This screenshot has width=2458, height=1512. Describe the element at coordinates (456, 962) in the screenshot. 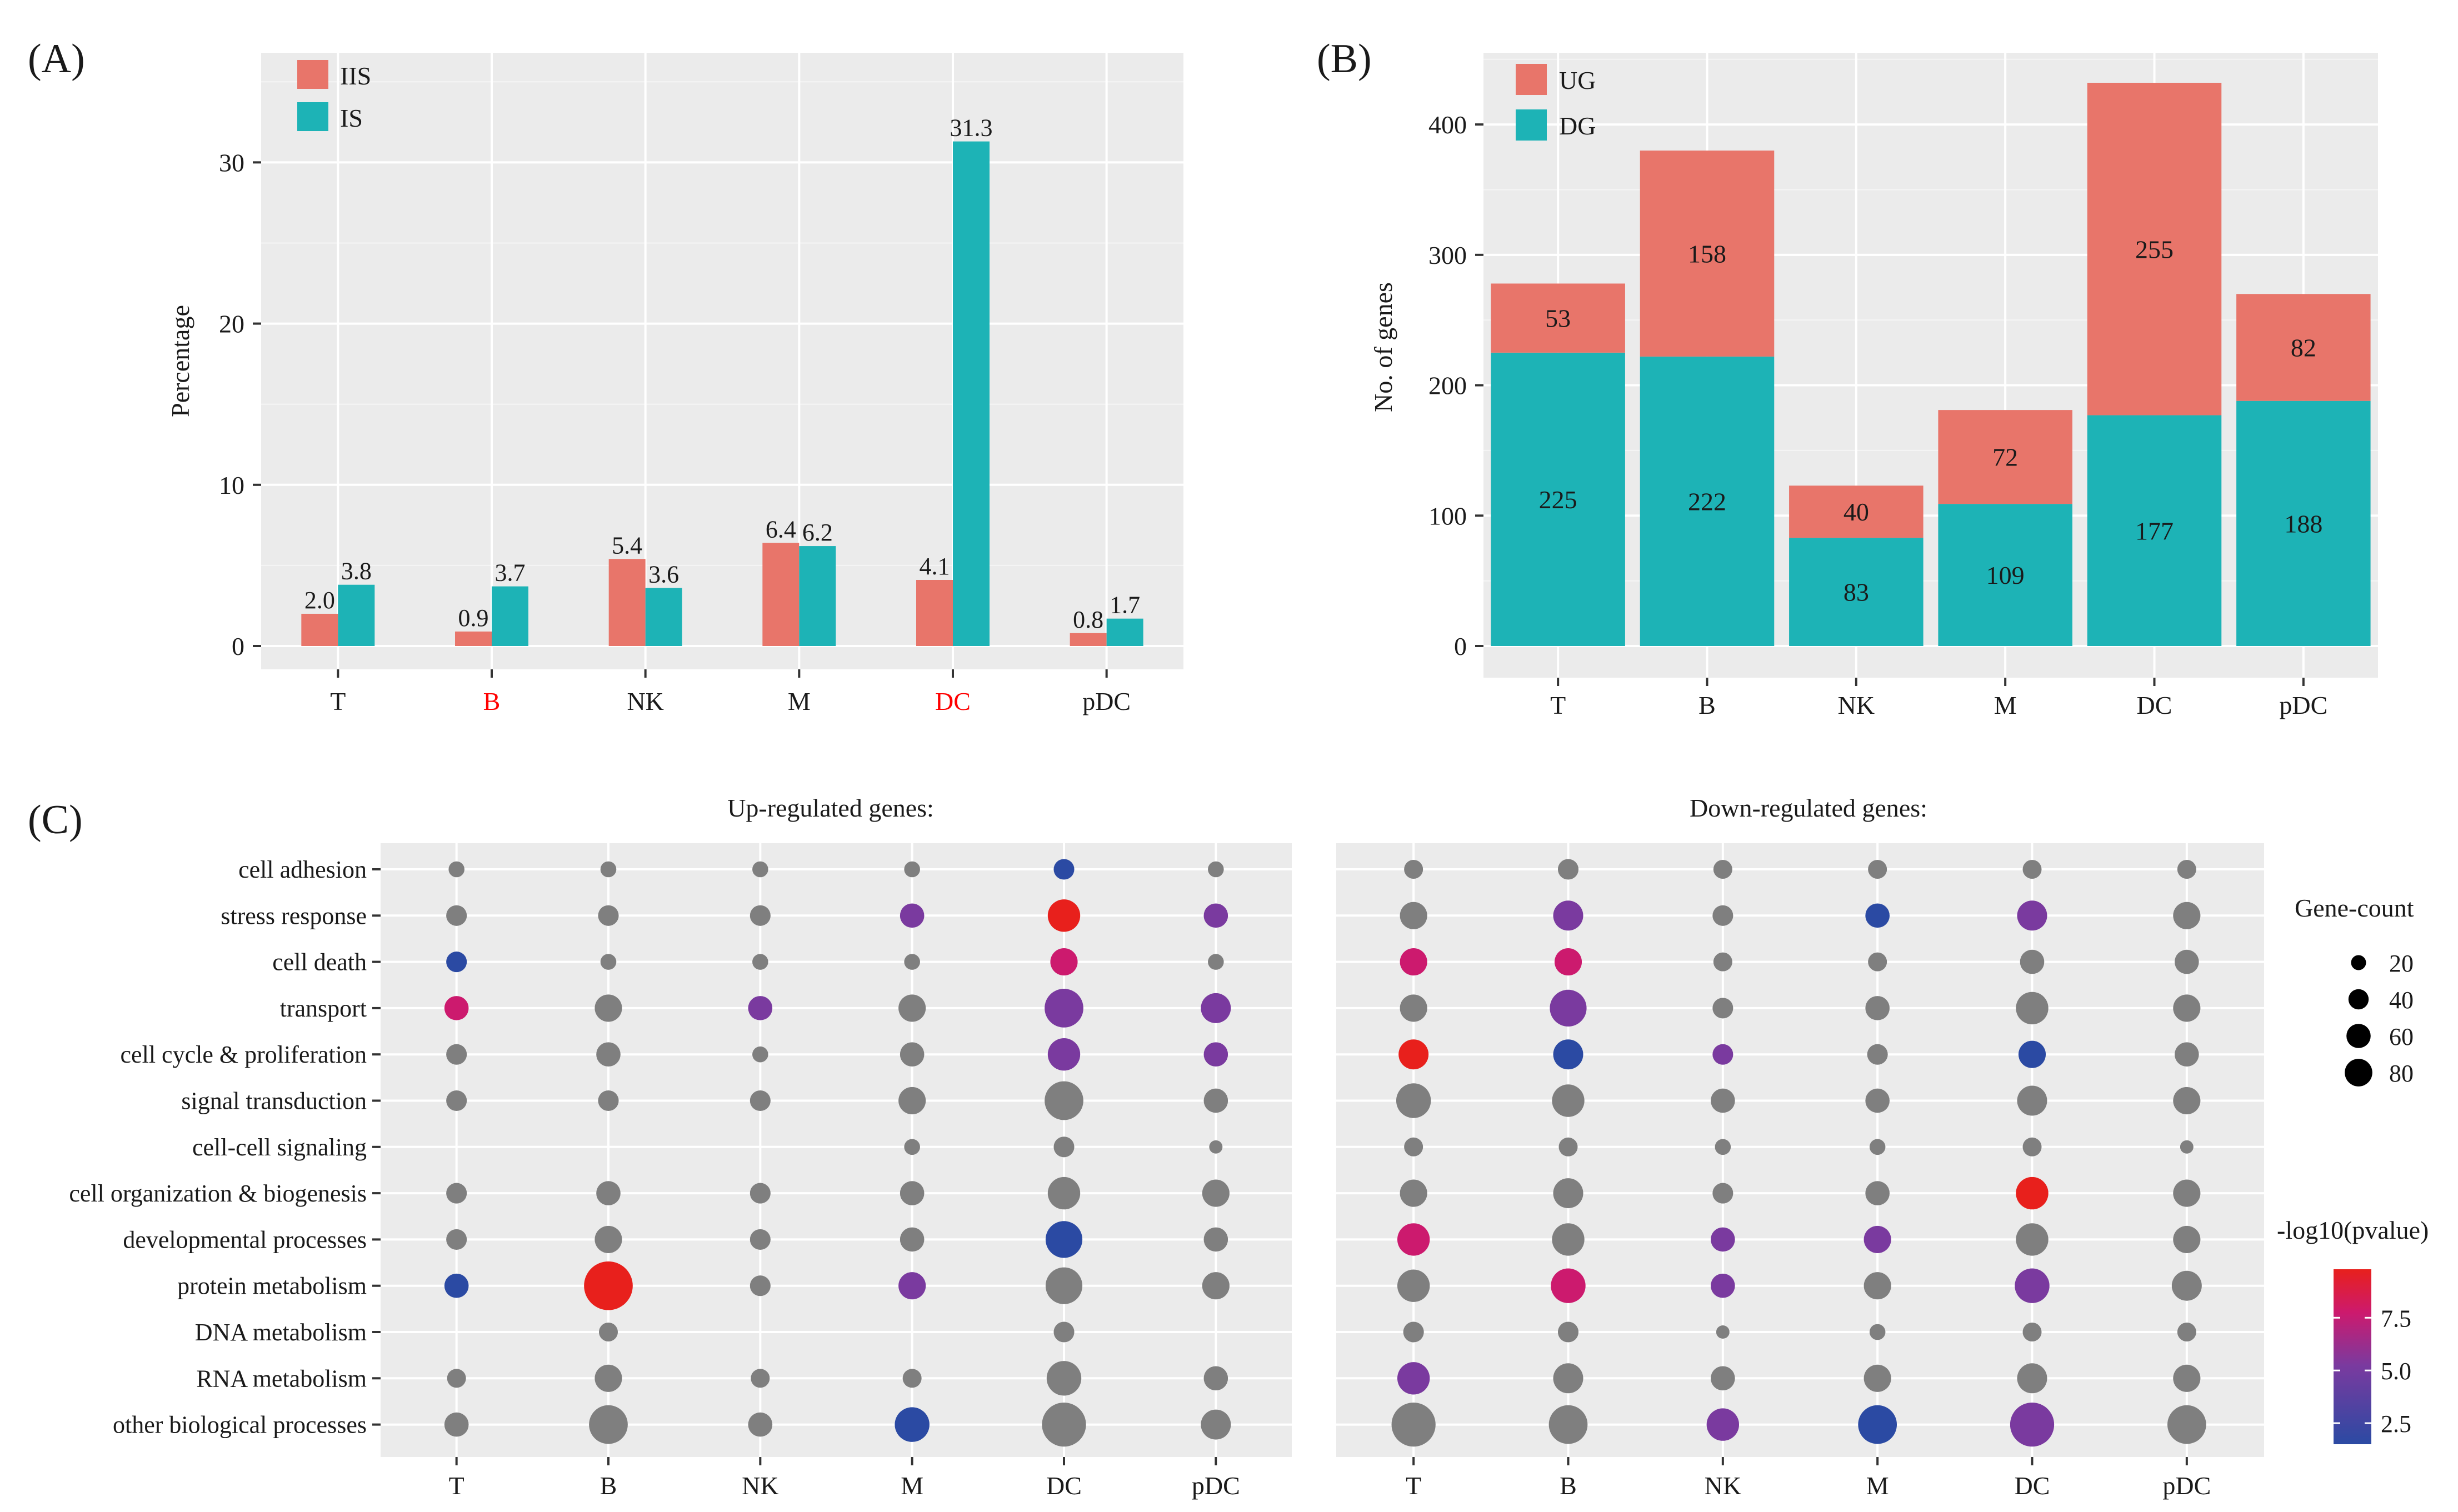

I see `dot-up-cell-death-t` at that location.